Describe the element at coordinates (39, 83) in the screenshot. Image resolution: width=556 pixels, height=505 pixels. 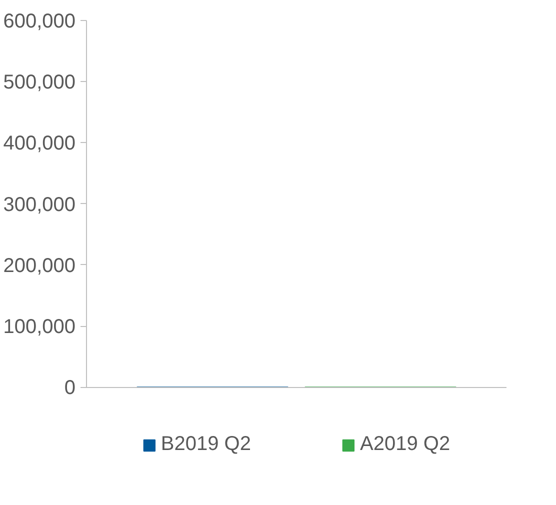
I see `y-tick-label: 500,000` at that location.